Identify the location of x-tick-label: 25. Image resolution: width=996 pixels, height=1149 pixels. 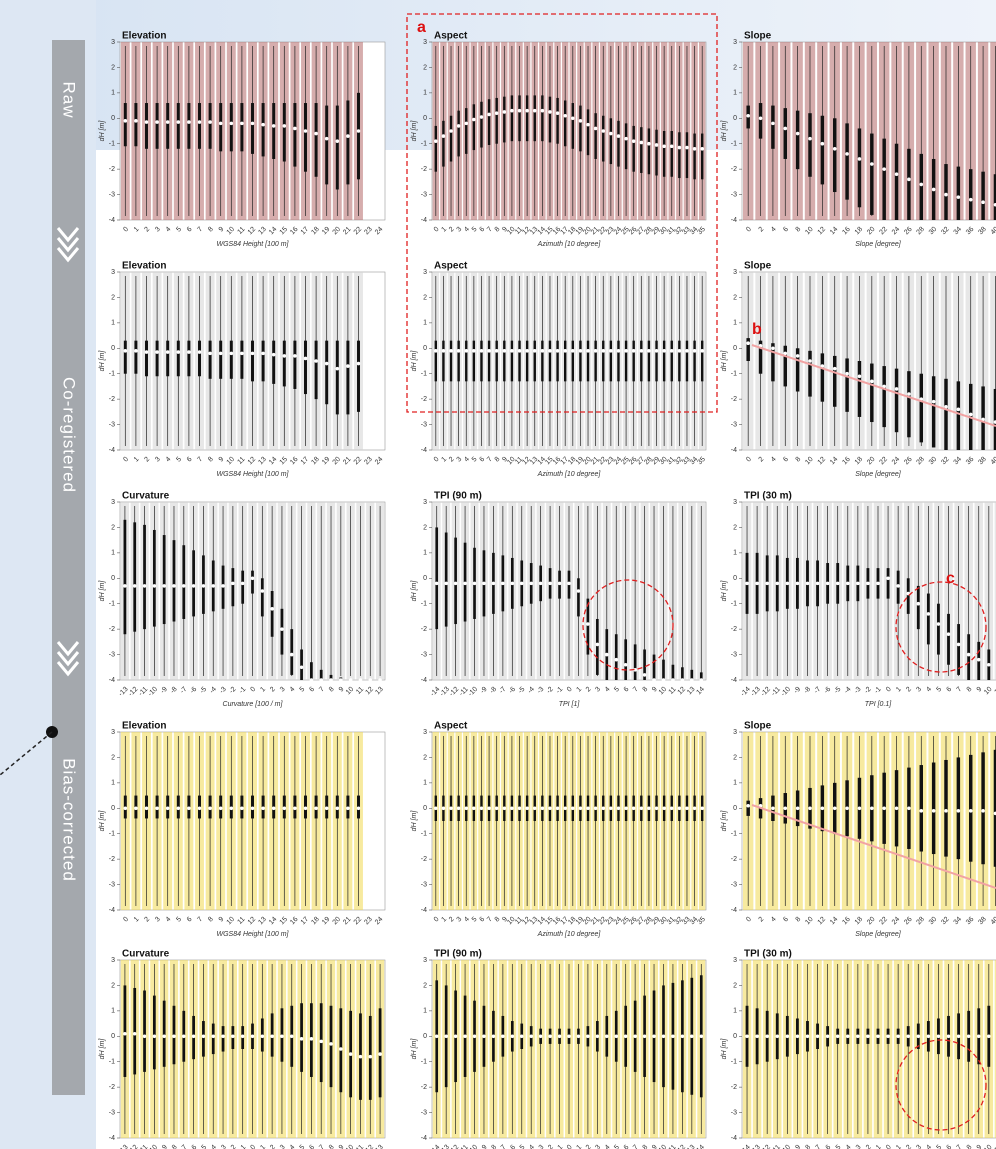
(625, 461).